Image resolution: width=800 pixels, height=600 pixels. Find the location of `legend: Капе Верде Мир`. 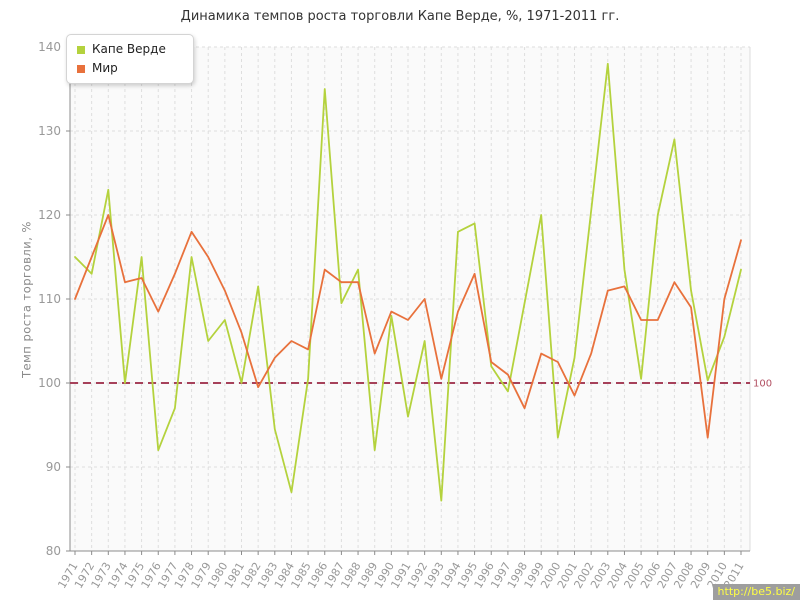

legend: Капе Верде Мир is located at coordinates (130, 59).